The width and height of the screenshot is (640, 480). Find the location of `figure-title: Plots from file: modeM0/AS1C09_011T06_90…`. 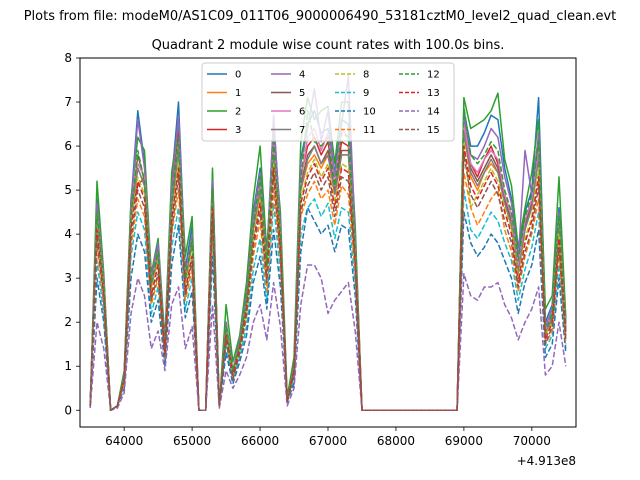

figure-title: Plots from file: modeM0/AS1C09_011T06_90… is located at coordinates (320, 16).